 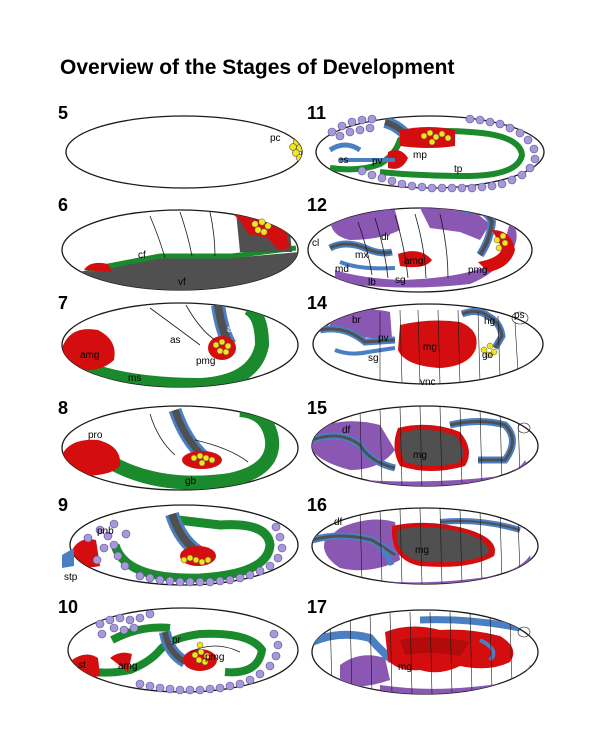 What do you see at coordinates (63, 303) in the screenshot?
I see `stage-number-7: 7` at bounding box center [63, 303].